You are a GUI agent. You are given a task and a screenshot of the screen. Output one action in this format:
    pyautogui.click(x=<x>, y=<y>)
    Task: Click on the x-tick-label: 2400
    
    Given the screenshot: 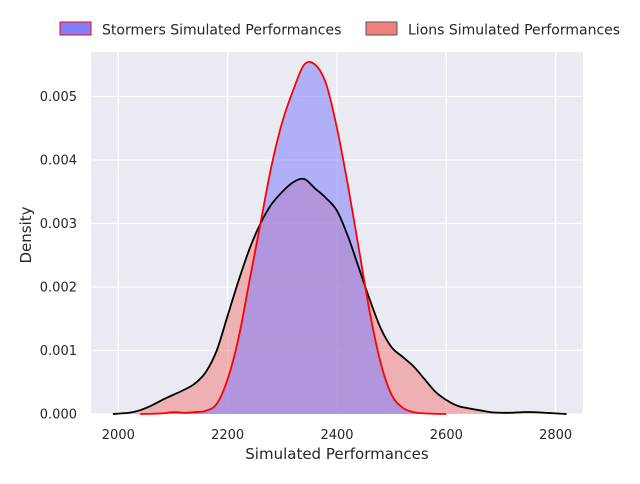 What is the action you would take?
    pyautogui.click(x=336, y=435)
    